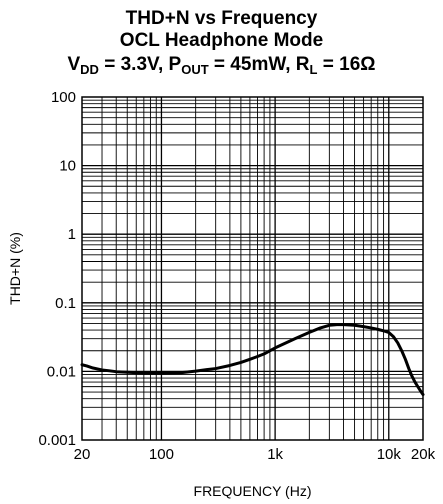 This screenshot has height=504, width=443. Describe the element at coordinates (161, 454) in the screenshot. I see `x-tick-label: 100` at that location.